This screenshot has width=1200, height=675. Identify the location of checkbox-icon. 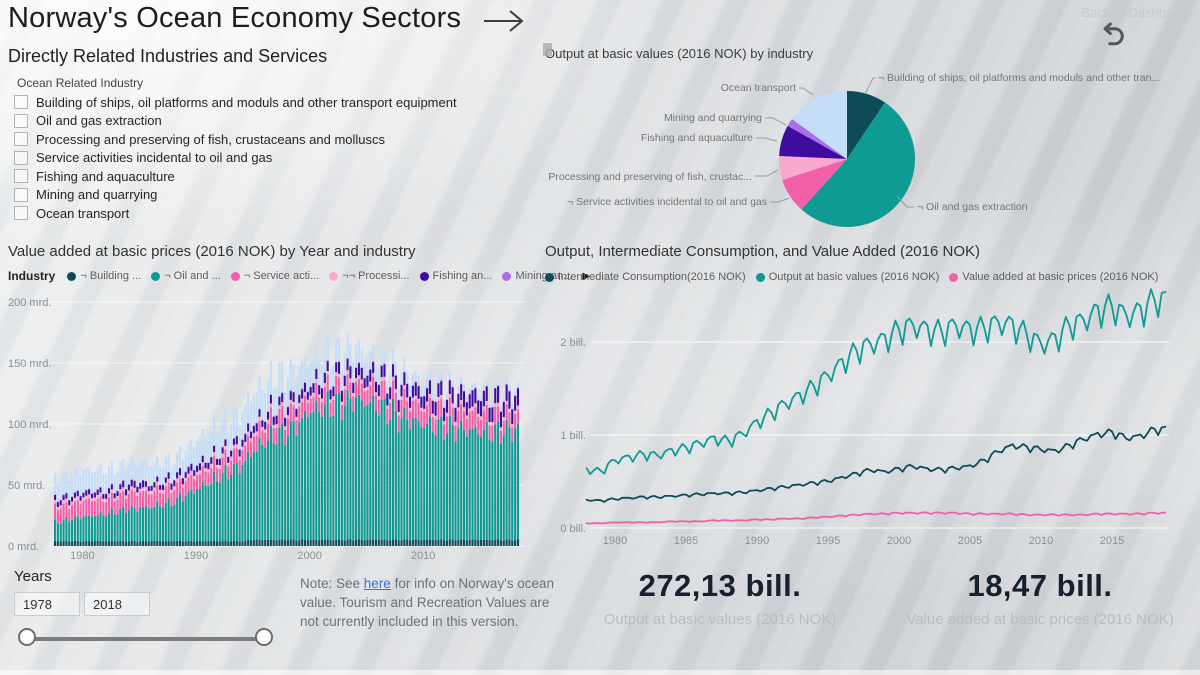
(21, 157).